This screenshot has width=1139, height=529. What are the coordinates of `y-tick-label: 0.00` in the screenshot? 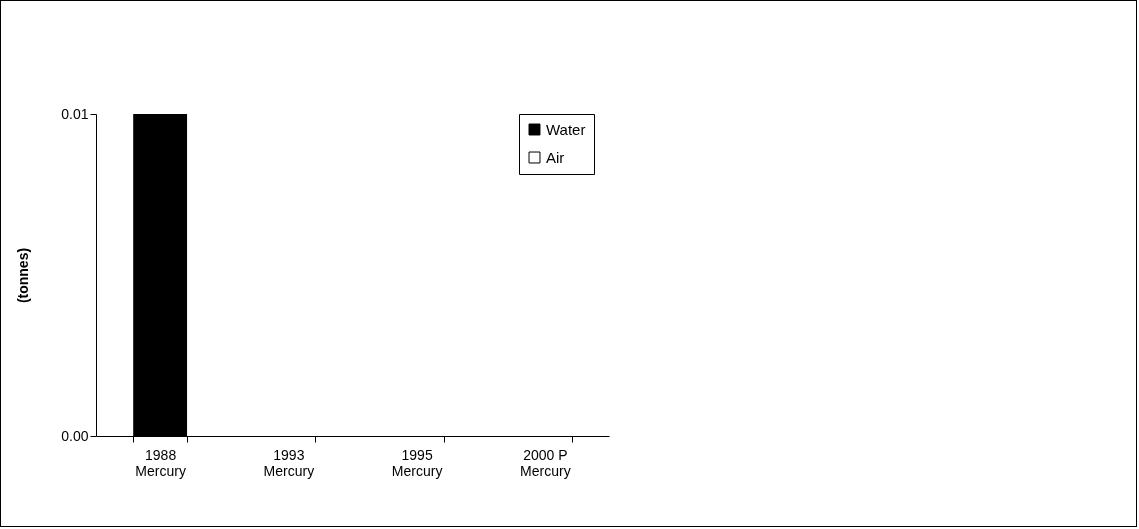 It's located at (75, 435).